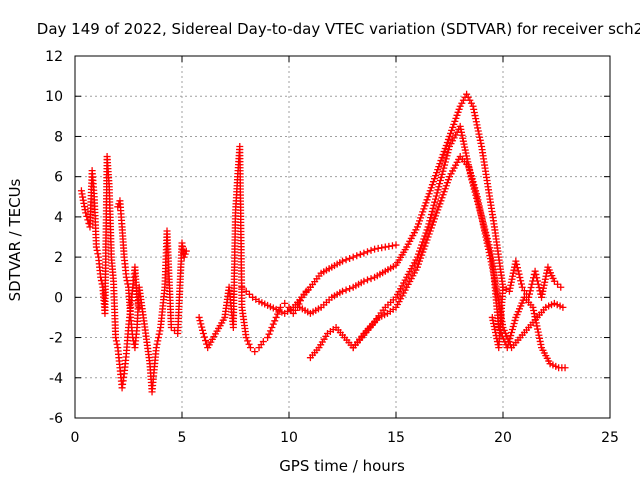 The height and width of the screenshot is (480, 640). What do you see at coordinates (182, 438) in the screenshot?
I see `x-tick-label: 5` at bounding box center [182, 438].